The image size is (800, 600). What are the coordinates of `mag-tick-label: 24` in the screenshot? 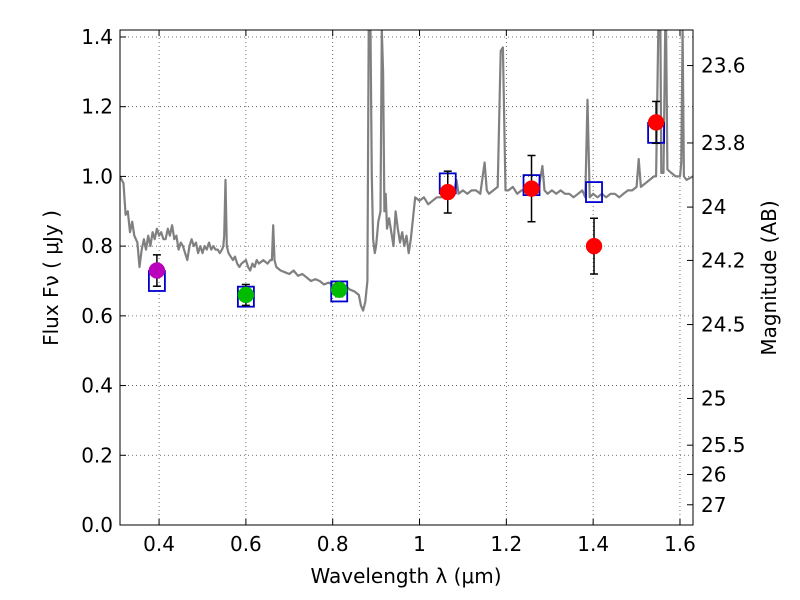 It's located at (713, 207).